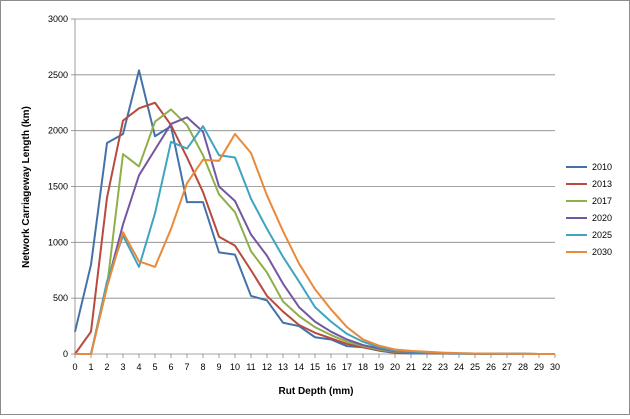  What do you see at coordinates (250, 367) in the screenshot?
I see `x-tick-label: 11` at bounding box center [250, 367].